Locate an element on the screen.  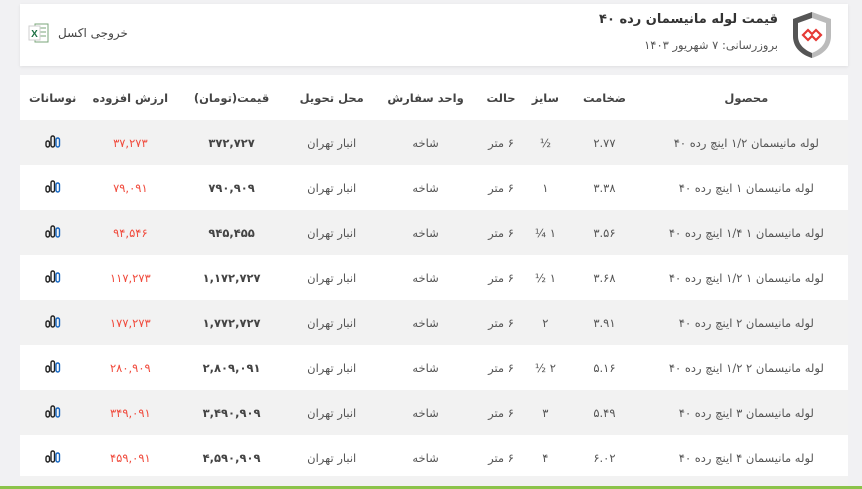
shield-link-icon is located at coordinates (812, 35).